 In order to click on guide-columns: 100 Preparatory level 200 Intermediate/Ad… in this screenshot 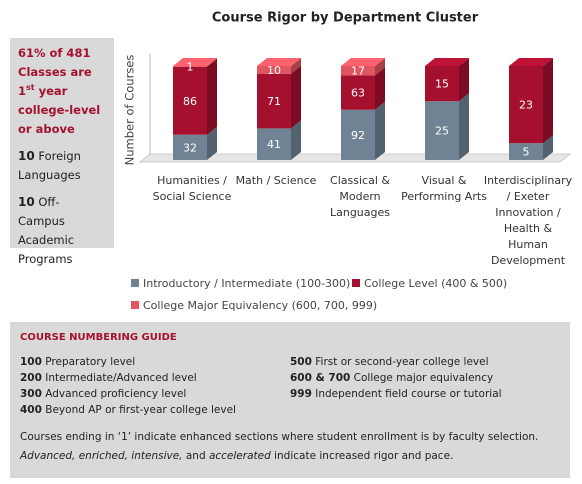, I will do `click(290, 386)`.